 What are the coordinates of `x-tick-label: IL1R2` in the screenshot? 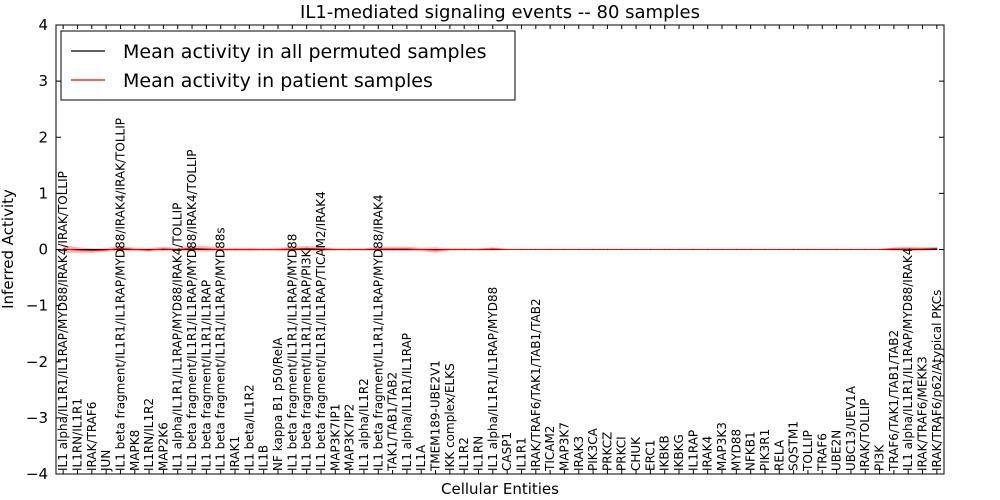 It's located at (464, 454).